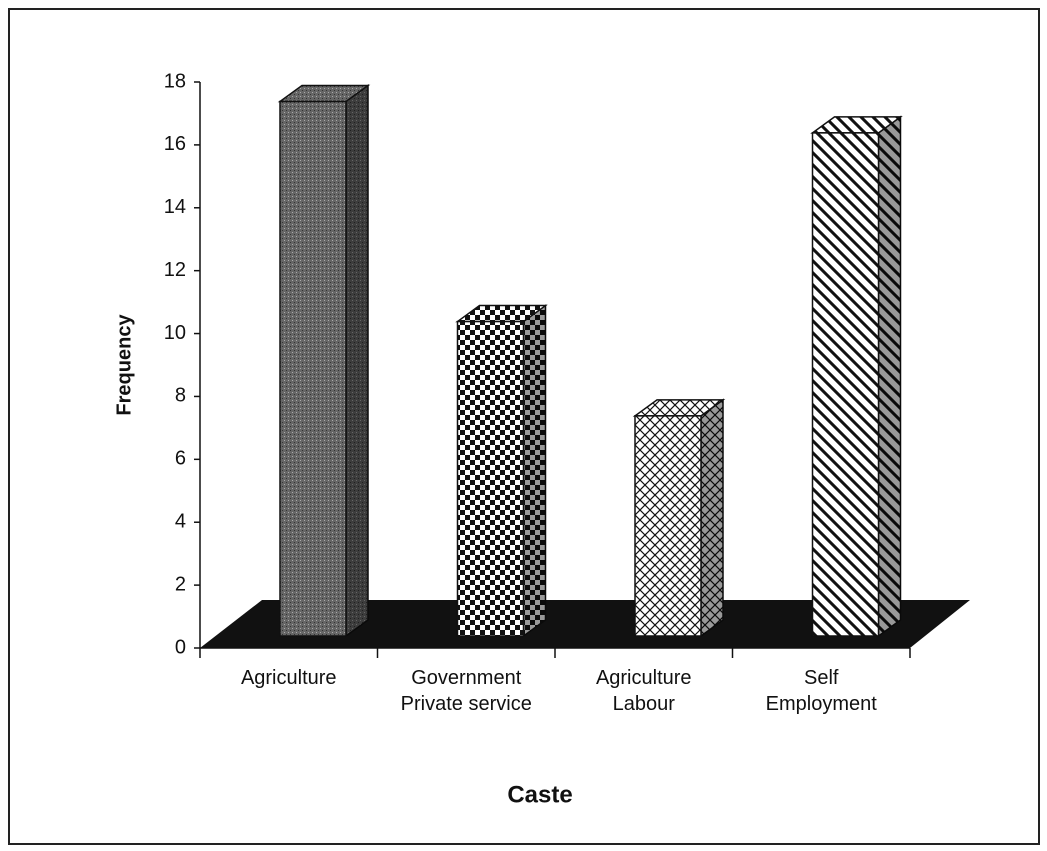 This screenshot has height=851, width=1047. I want to click on y-tick-label: 2, so click(180, 584).